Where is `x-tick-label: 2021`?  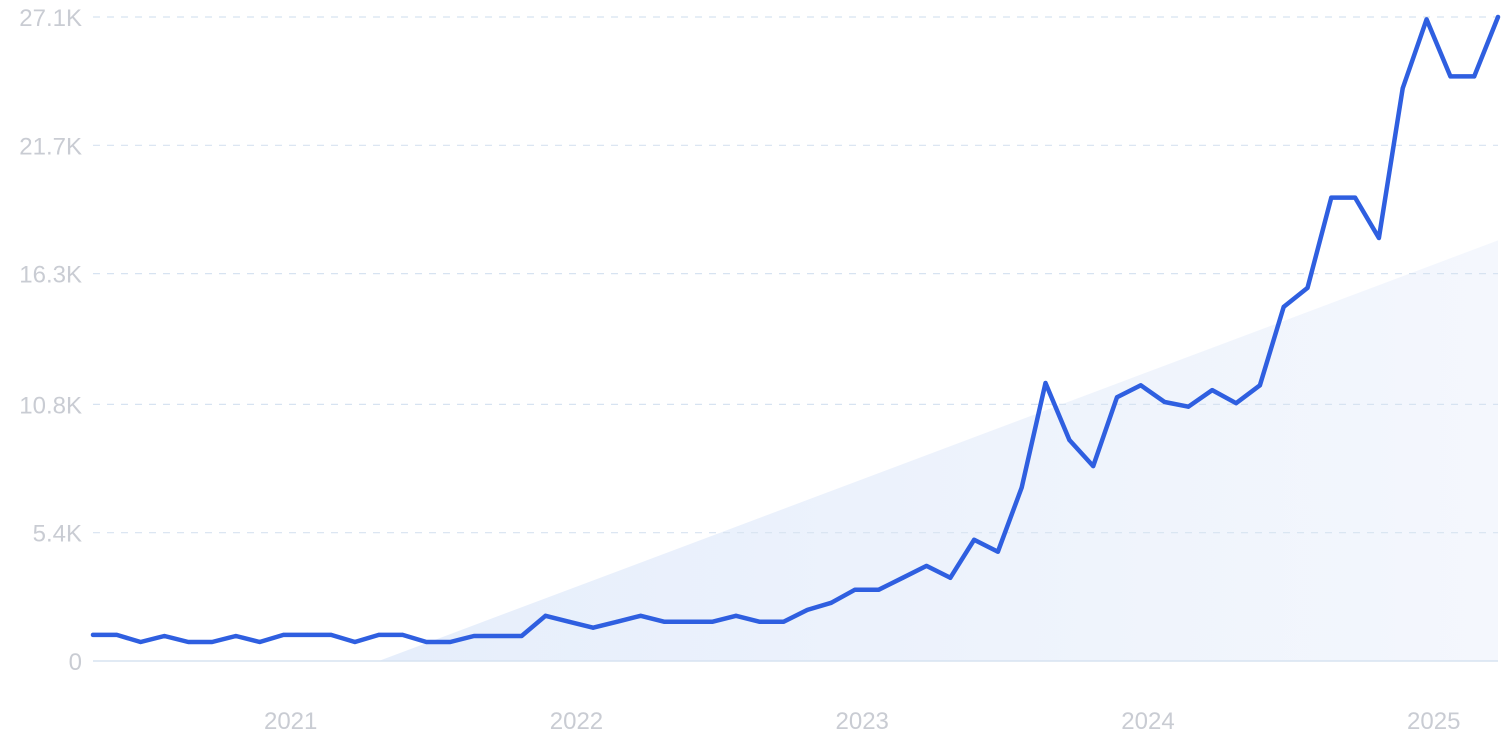
x-tick-label: 2021 is located at coordinates (290, 721).